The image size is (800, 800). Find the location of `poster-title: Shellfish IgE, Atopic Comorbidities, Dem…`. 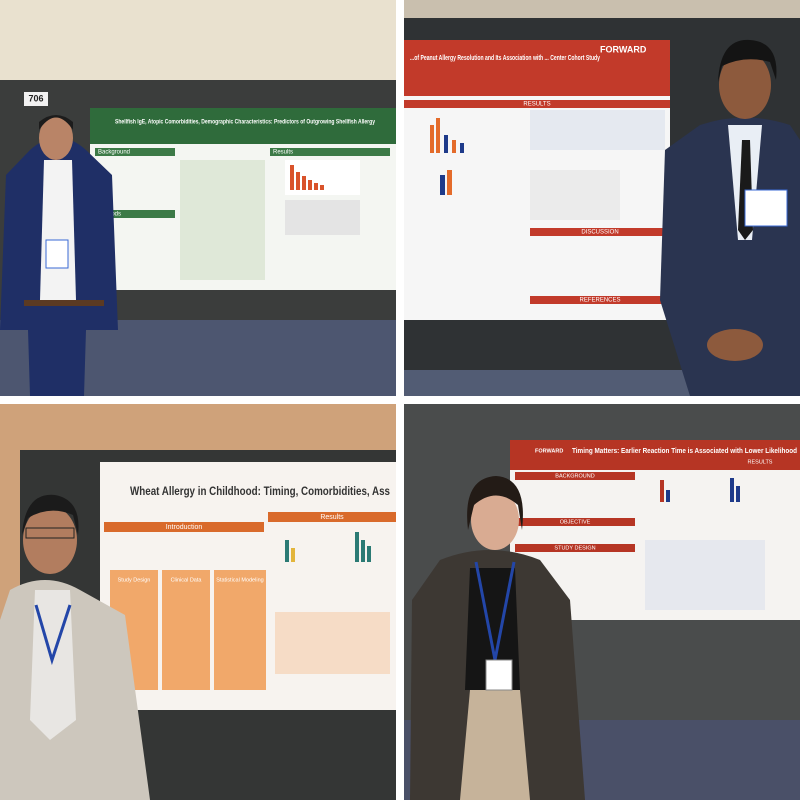

poster-title: Shellfish IgE, Atopic Comorbidities, Dem… is located at coordinates (245, 122).